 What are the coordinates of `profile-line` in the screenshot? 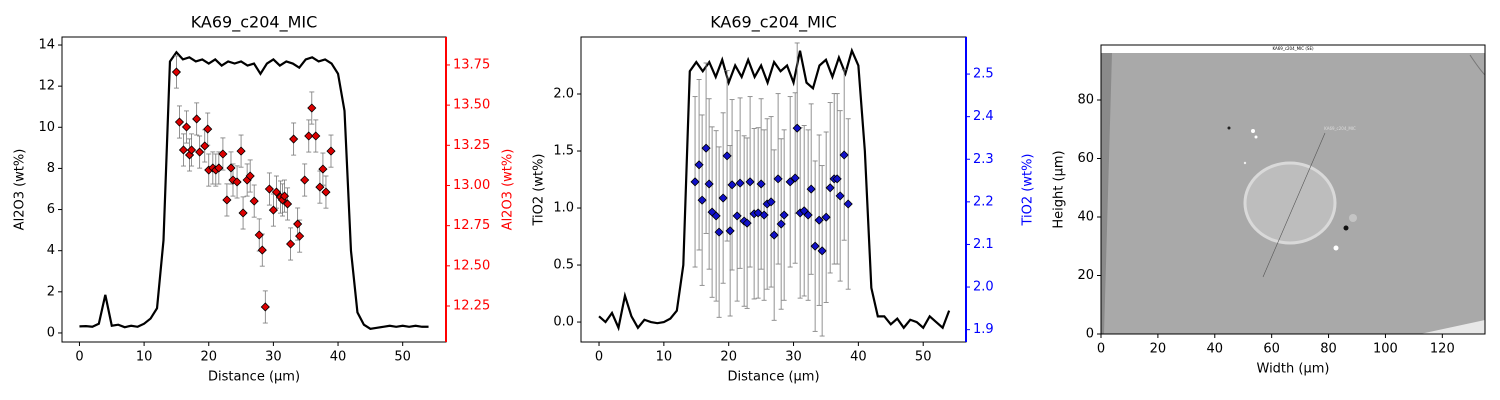 It's located at (1294, 205).